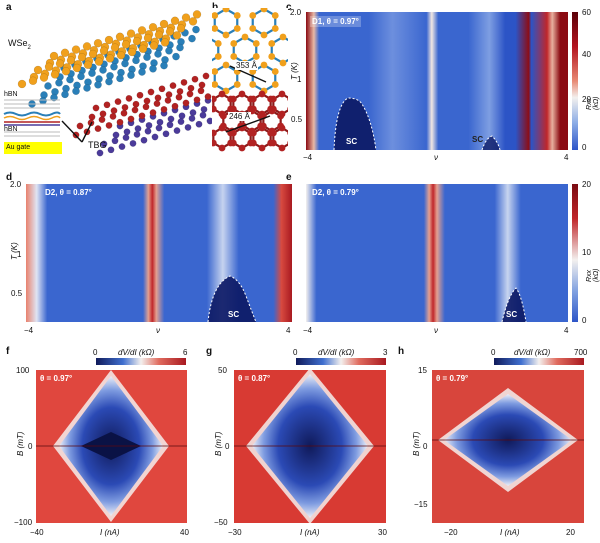 The image size is (600, 543). I want to click on panel-f-ylabel: B (mT), so click(20, 443).